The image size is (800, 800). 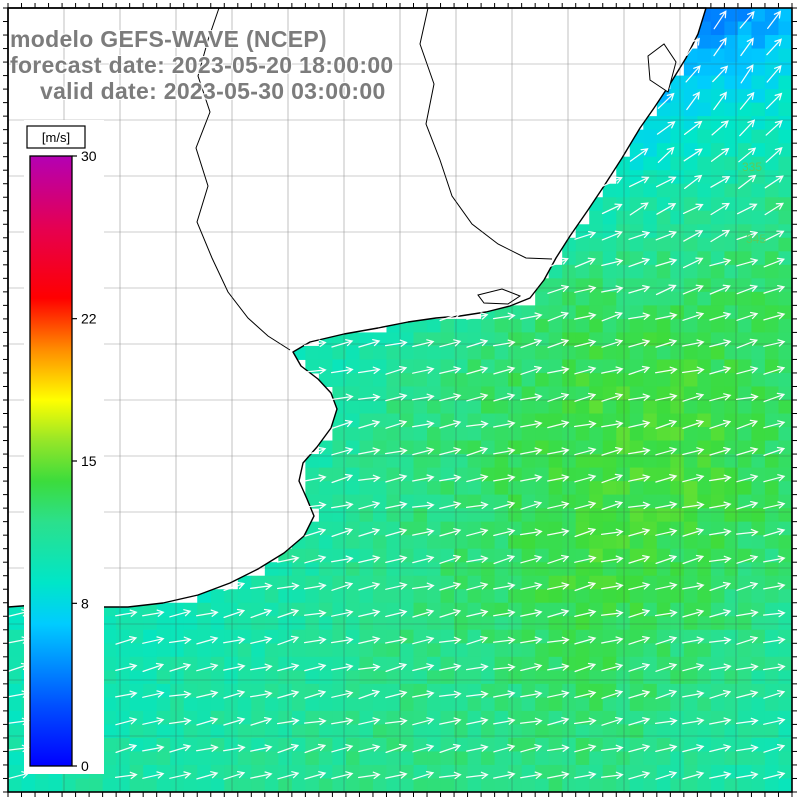 What do you see at coordinates (168, 39) in the screenshot?
I see `model-title: modelo GEFS-WAVE (NCEP)` at bounding box center [168, 39].